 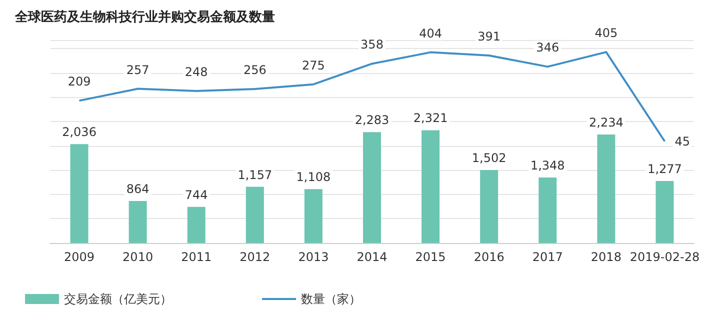 What do you see at coordinates (313, 65) in the screenshot?
I see `data-label: 275` at bounding box center [313, 65].